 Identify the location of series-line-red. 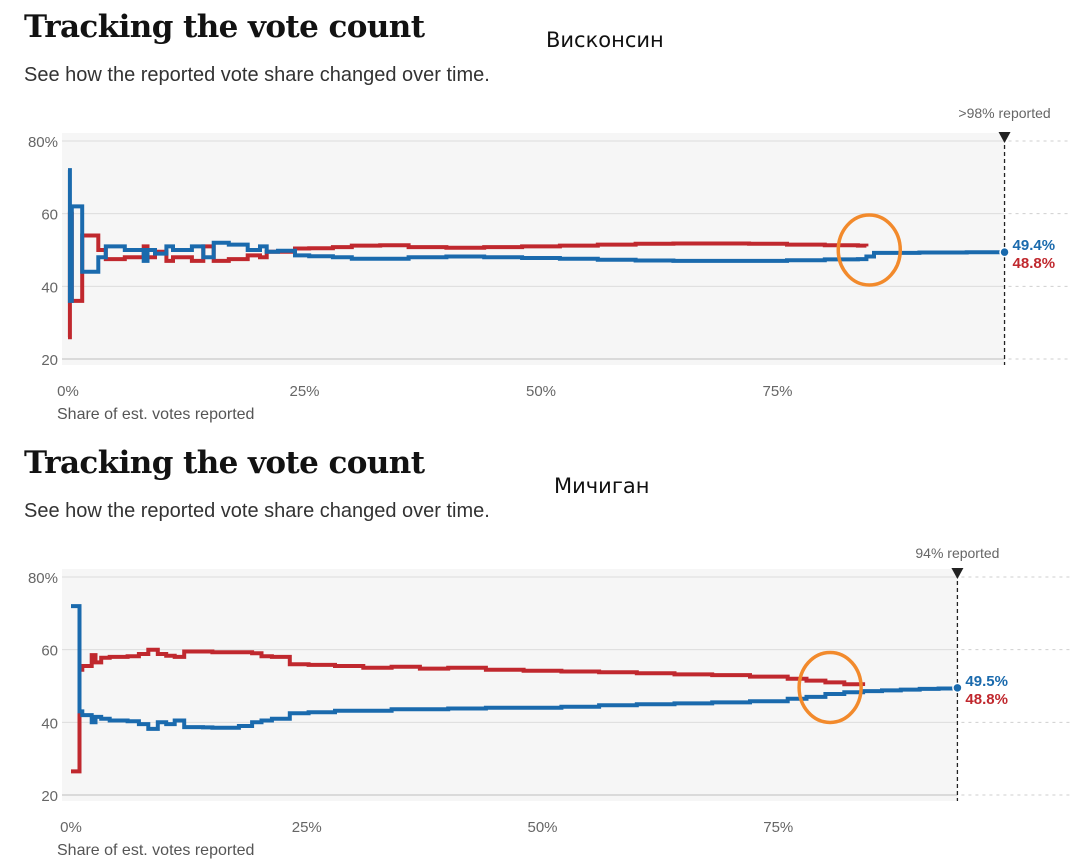
(468, 710).